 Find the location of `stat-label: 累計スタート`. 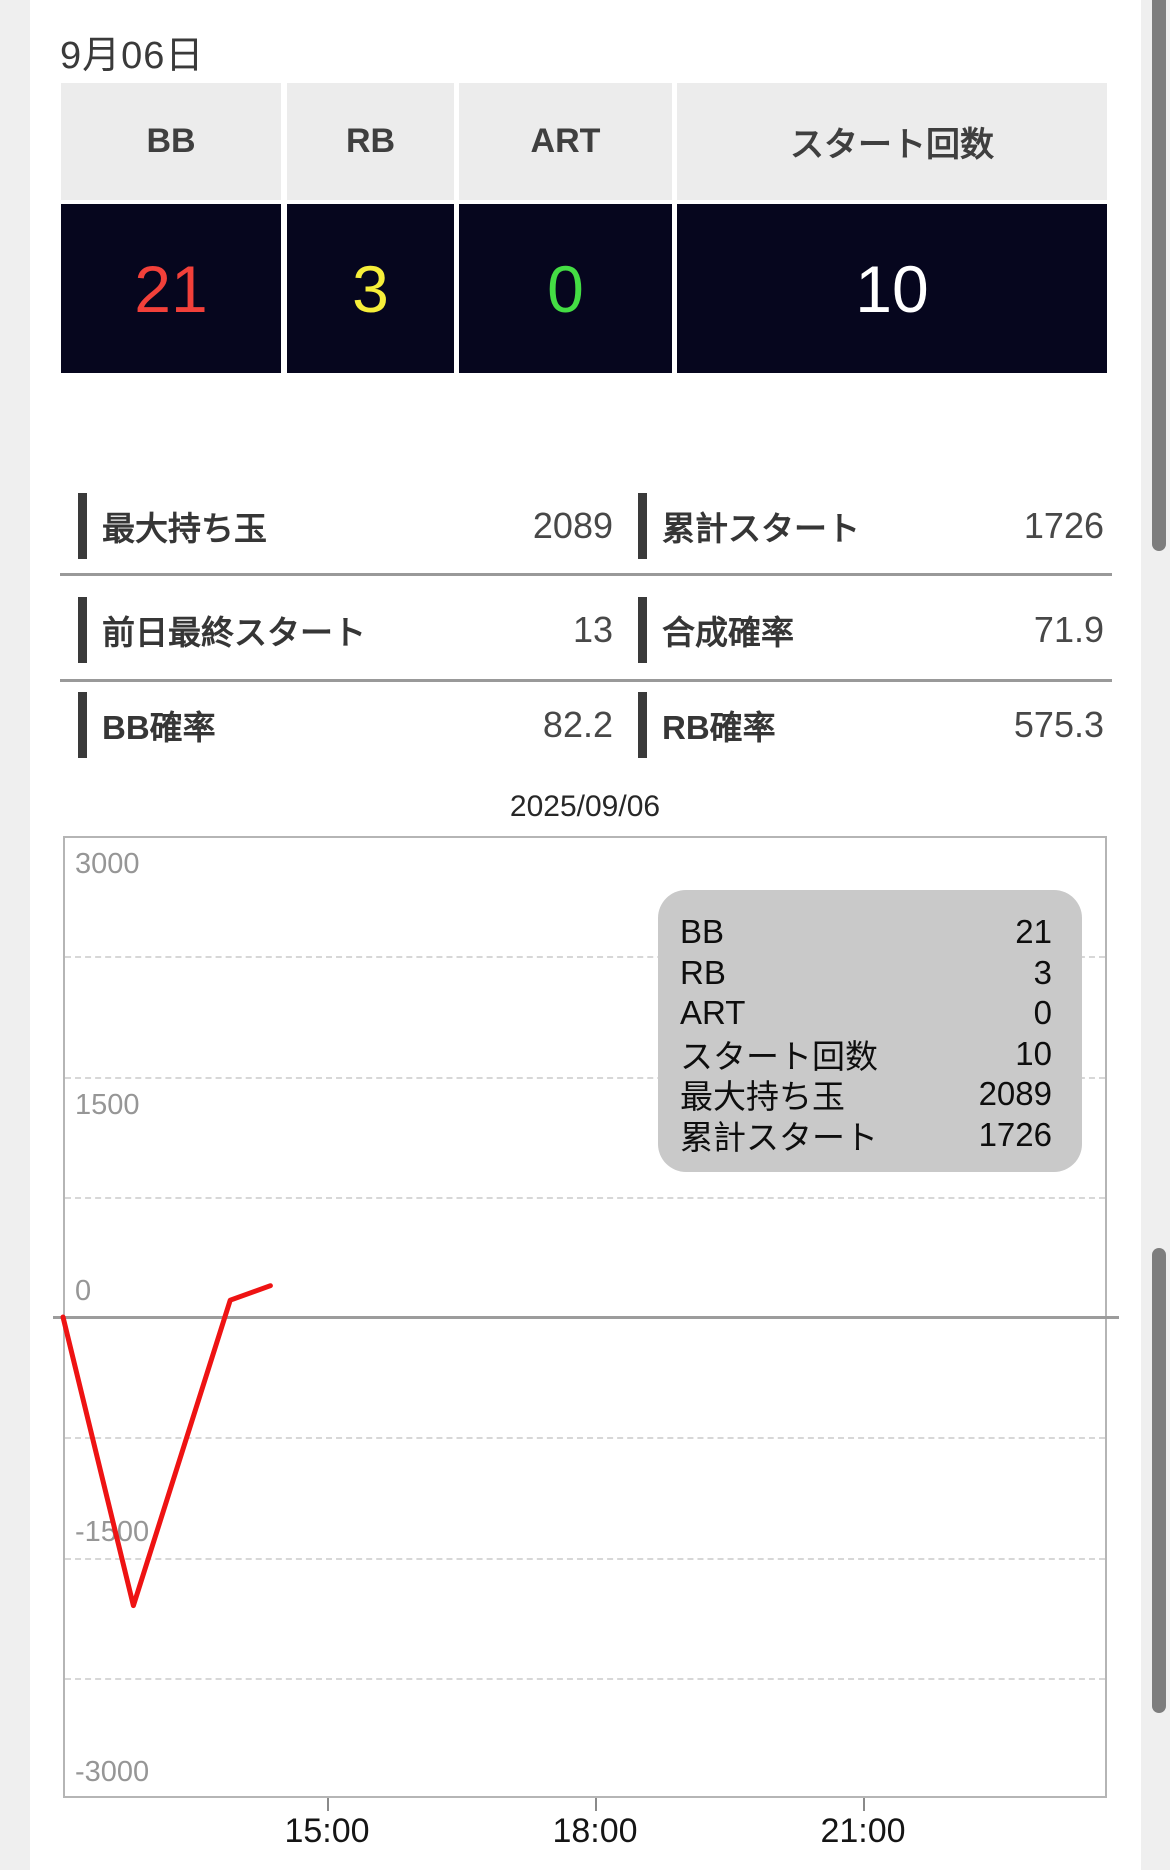

stat-label: 累計スタート is located at coordinates (761, 528).